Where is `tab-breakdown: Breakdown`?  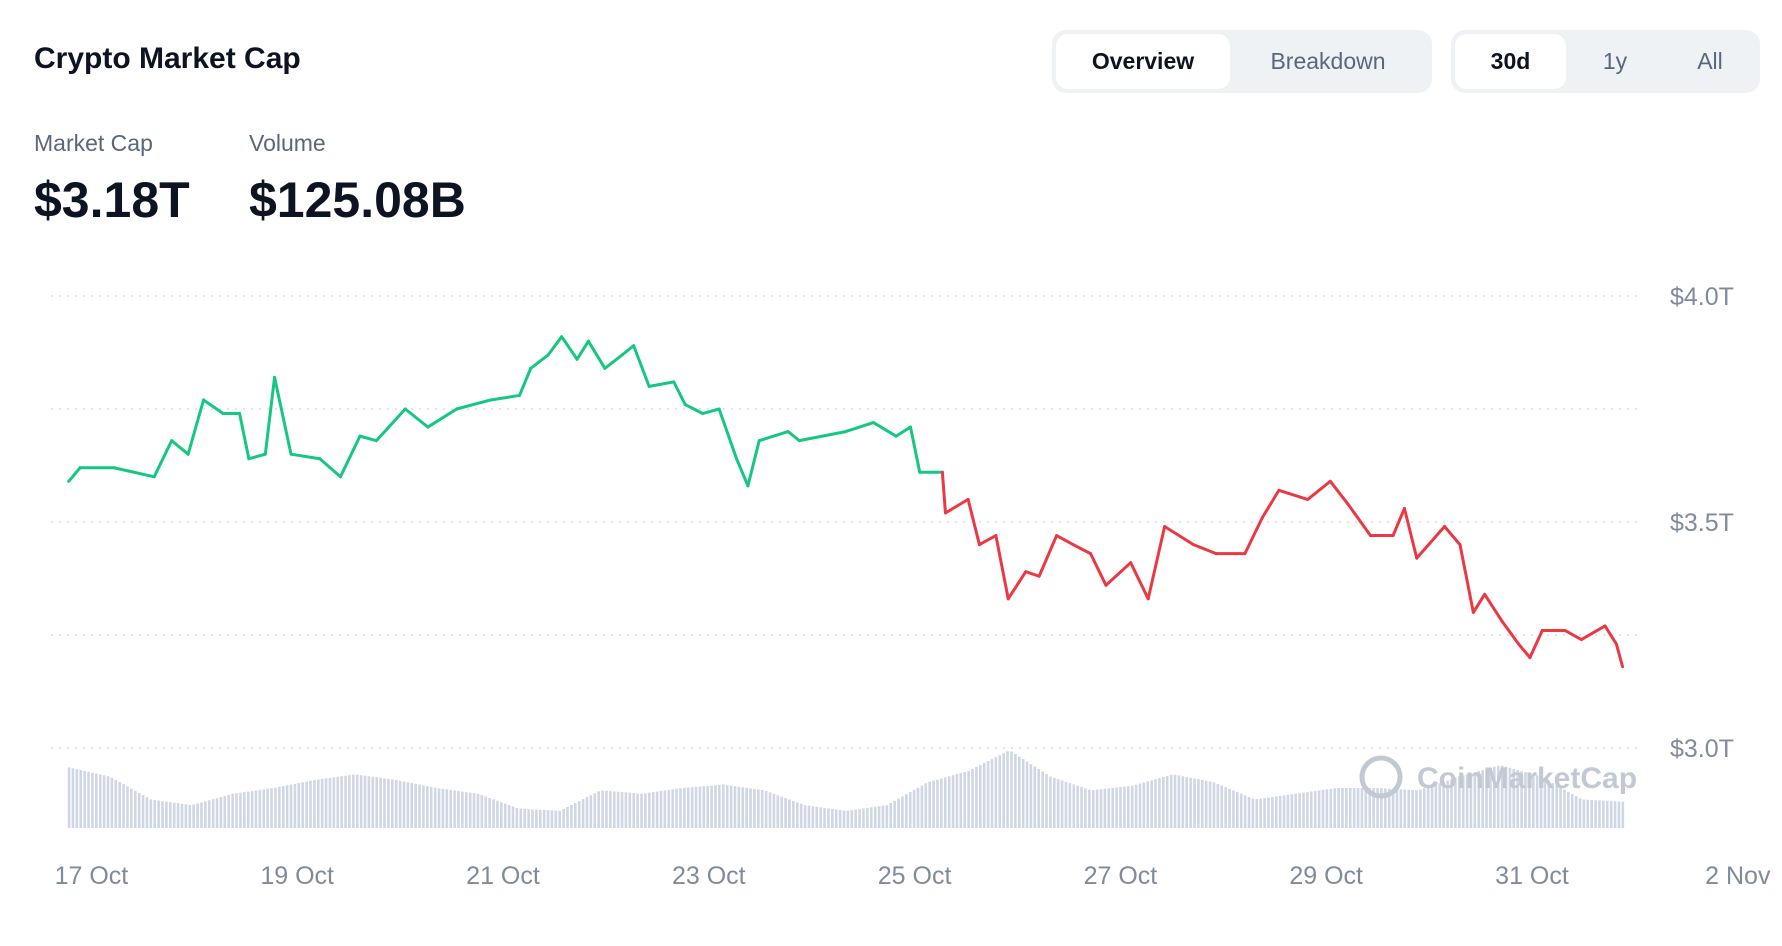 tab-breakdown: Breakdown is located at coordinates (1328, 61).